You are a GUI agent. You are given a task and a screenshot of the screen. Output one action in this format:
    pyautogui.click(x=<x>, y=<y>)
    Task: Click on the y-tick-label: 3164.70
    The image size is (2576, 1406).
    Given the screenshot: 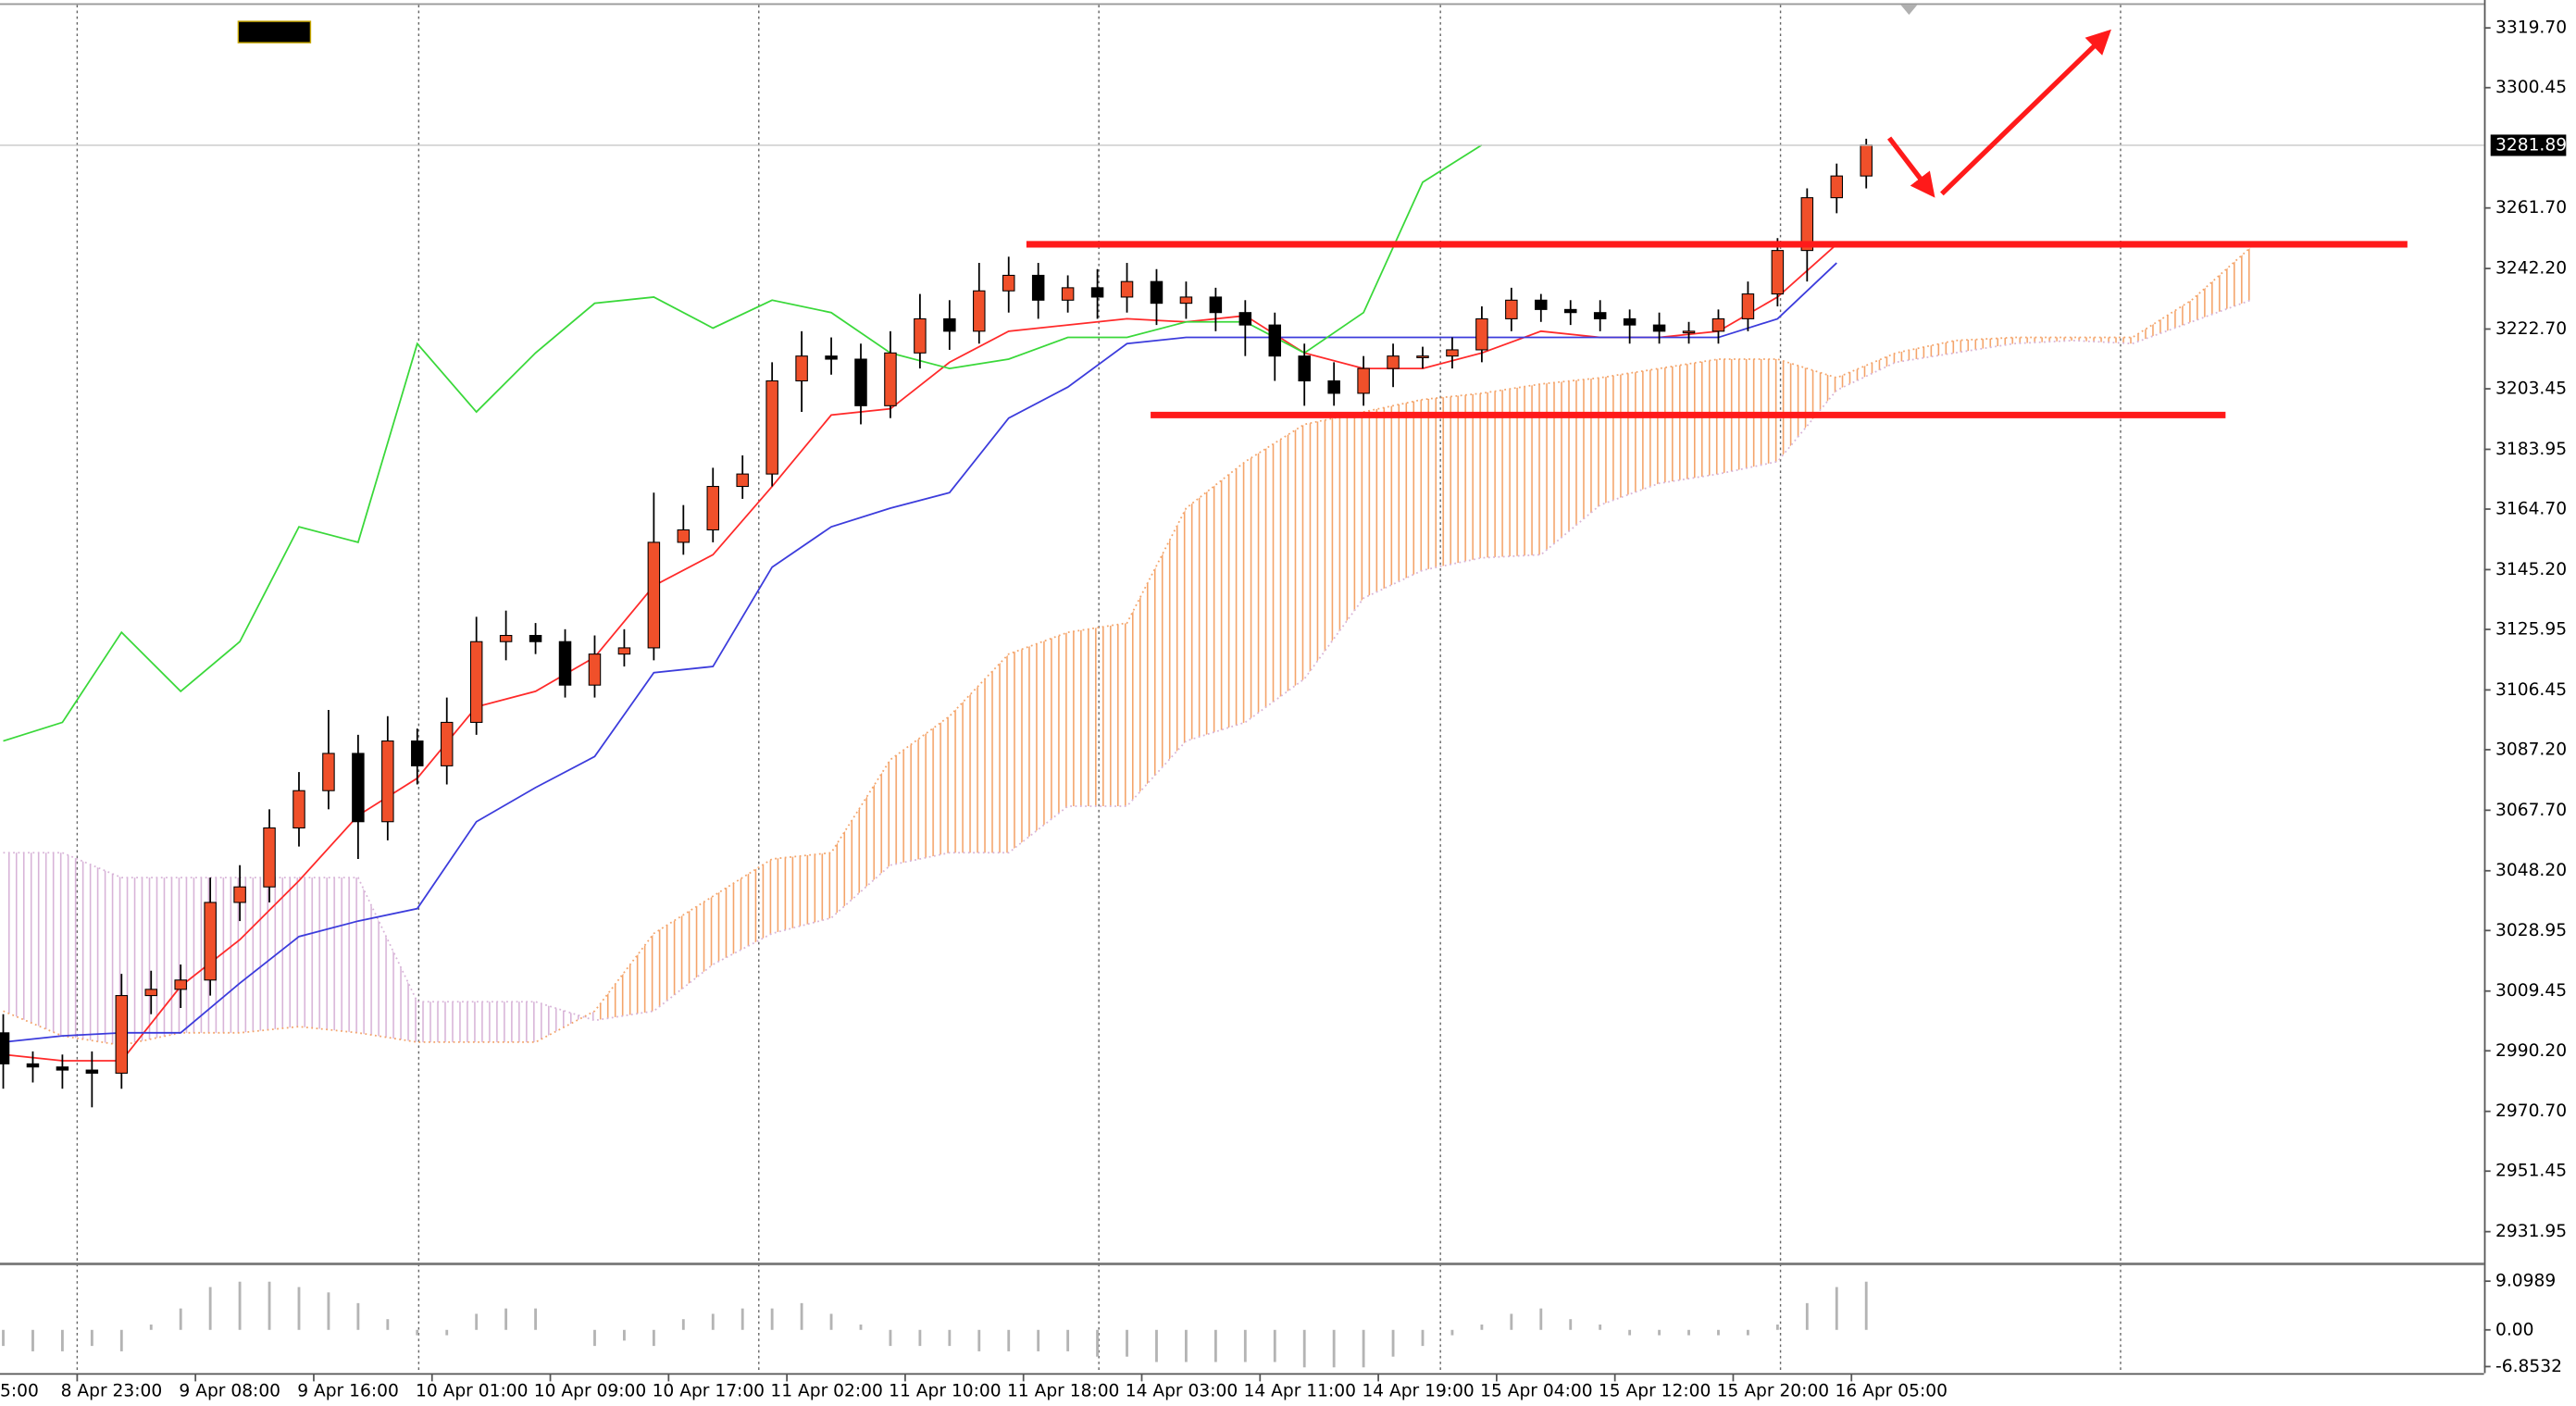 What is the action you would take?
    pyautogui.click(x=2531, y=509)
    